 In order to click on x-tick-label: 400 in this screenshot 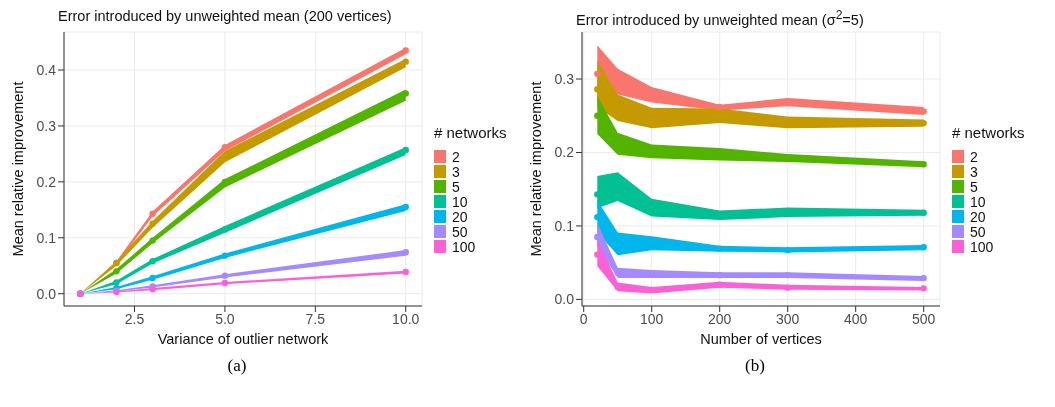, I will do `click(856, 318)`.